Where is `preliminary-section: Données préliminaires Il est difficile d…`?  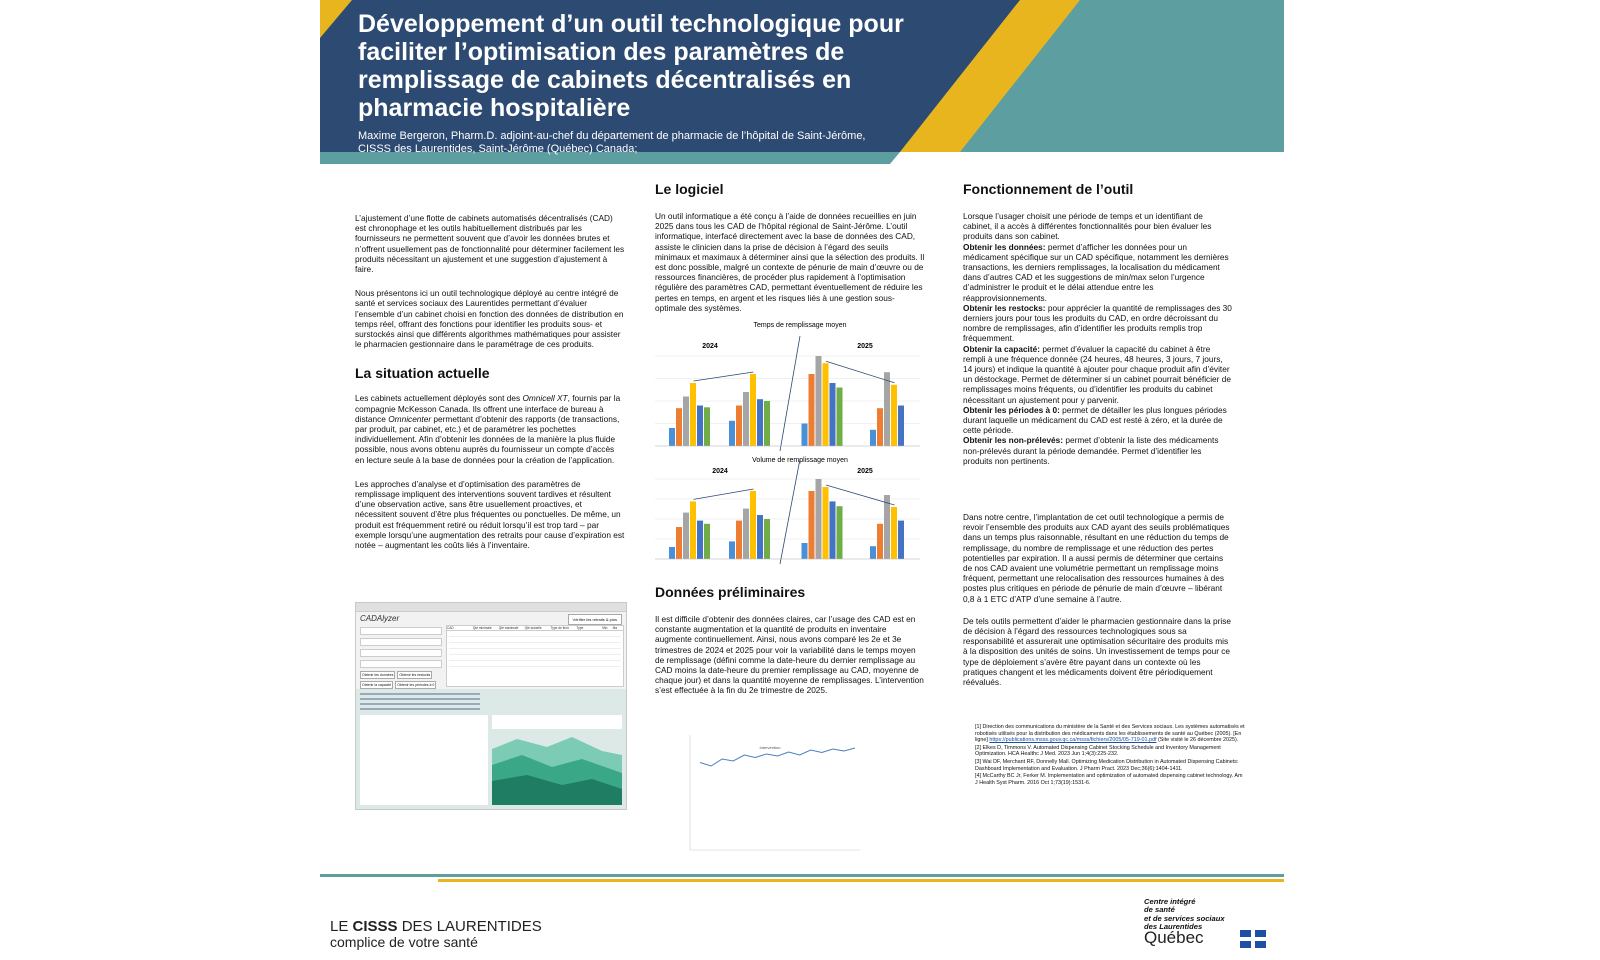
preliminary-section: Données préliminaires Il est difficile d… is located at coordinates (790, 640).